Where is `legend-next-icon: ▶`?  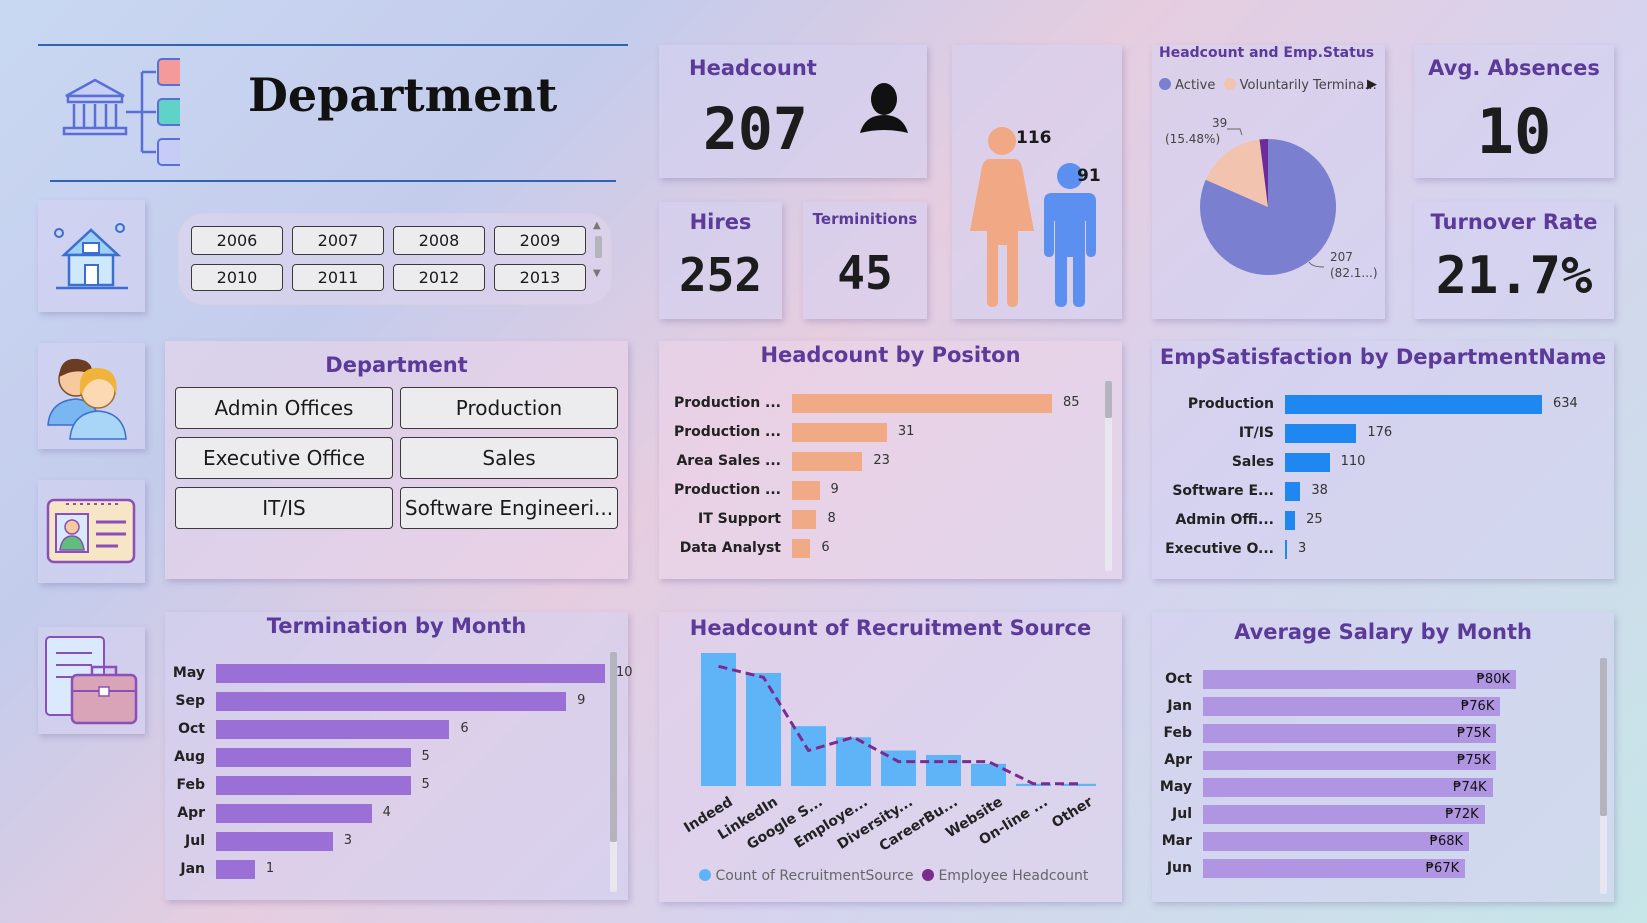
legend-next-icon: ▶ is located at coordinates (1372, 84).